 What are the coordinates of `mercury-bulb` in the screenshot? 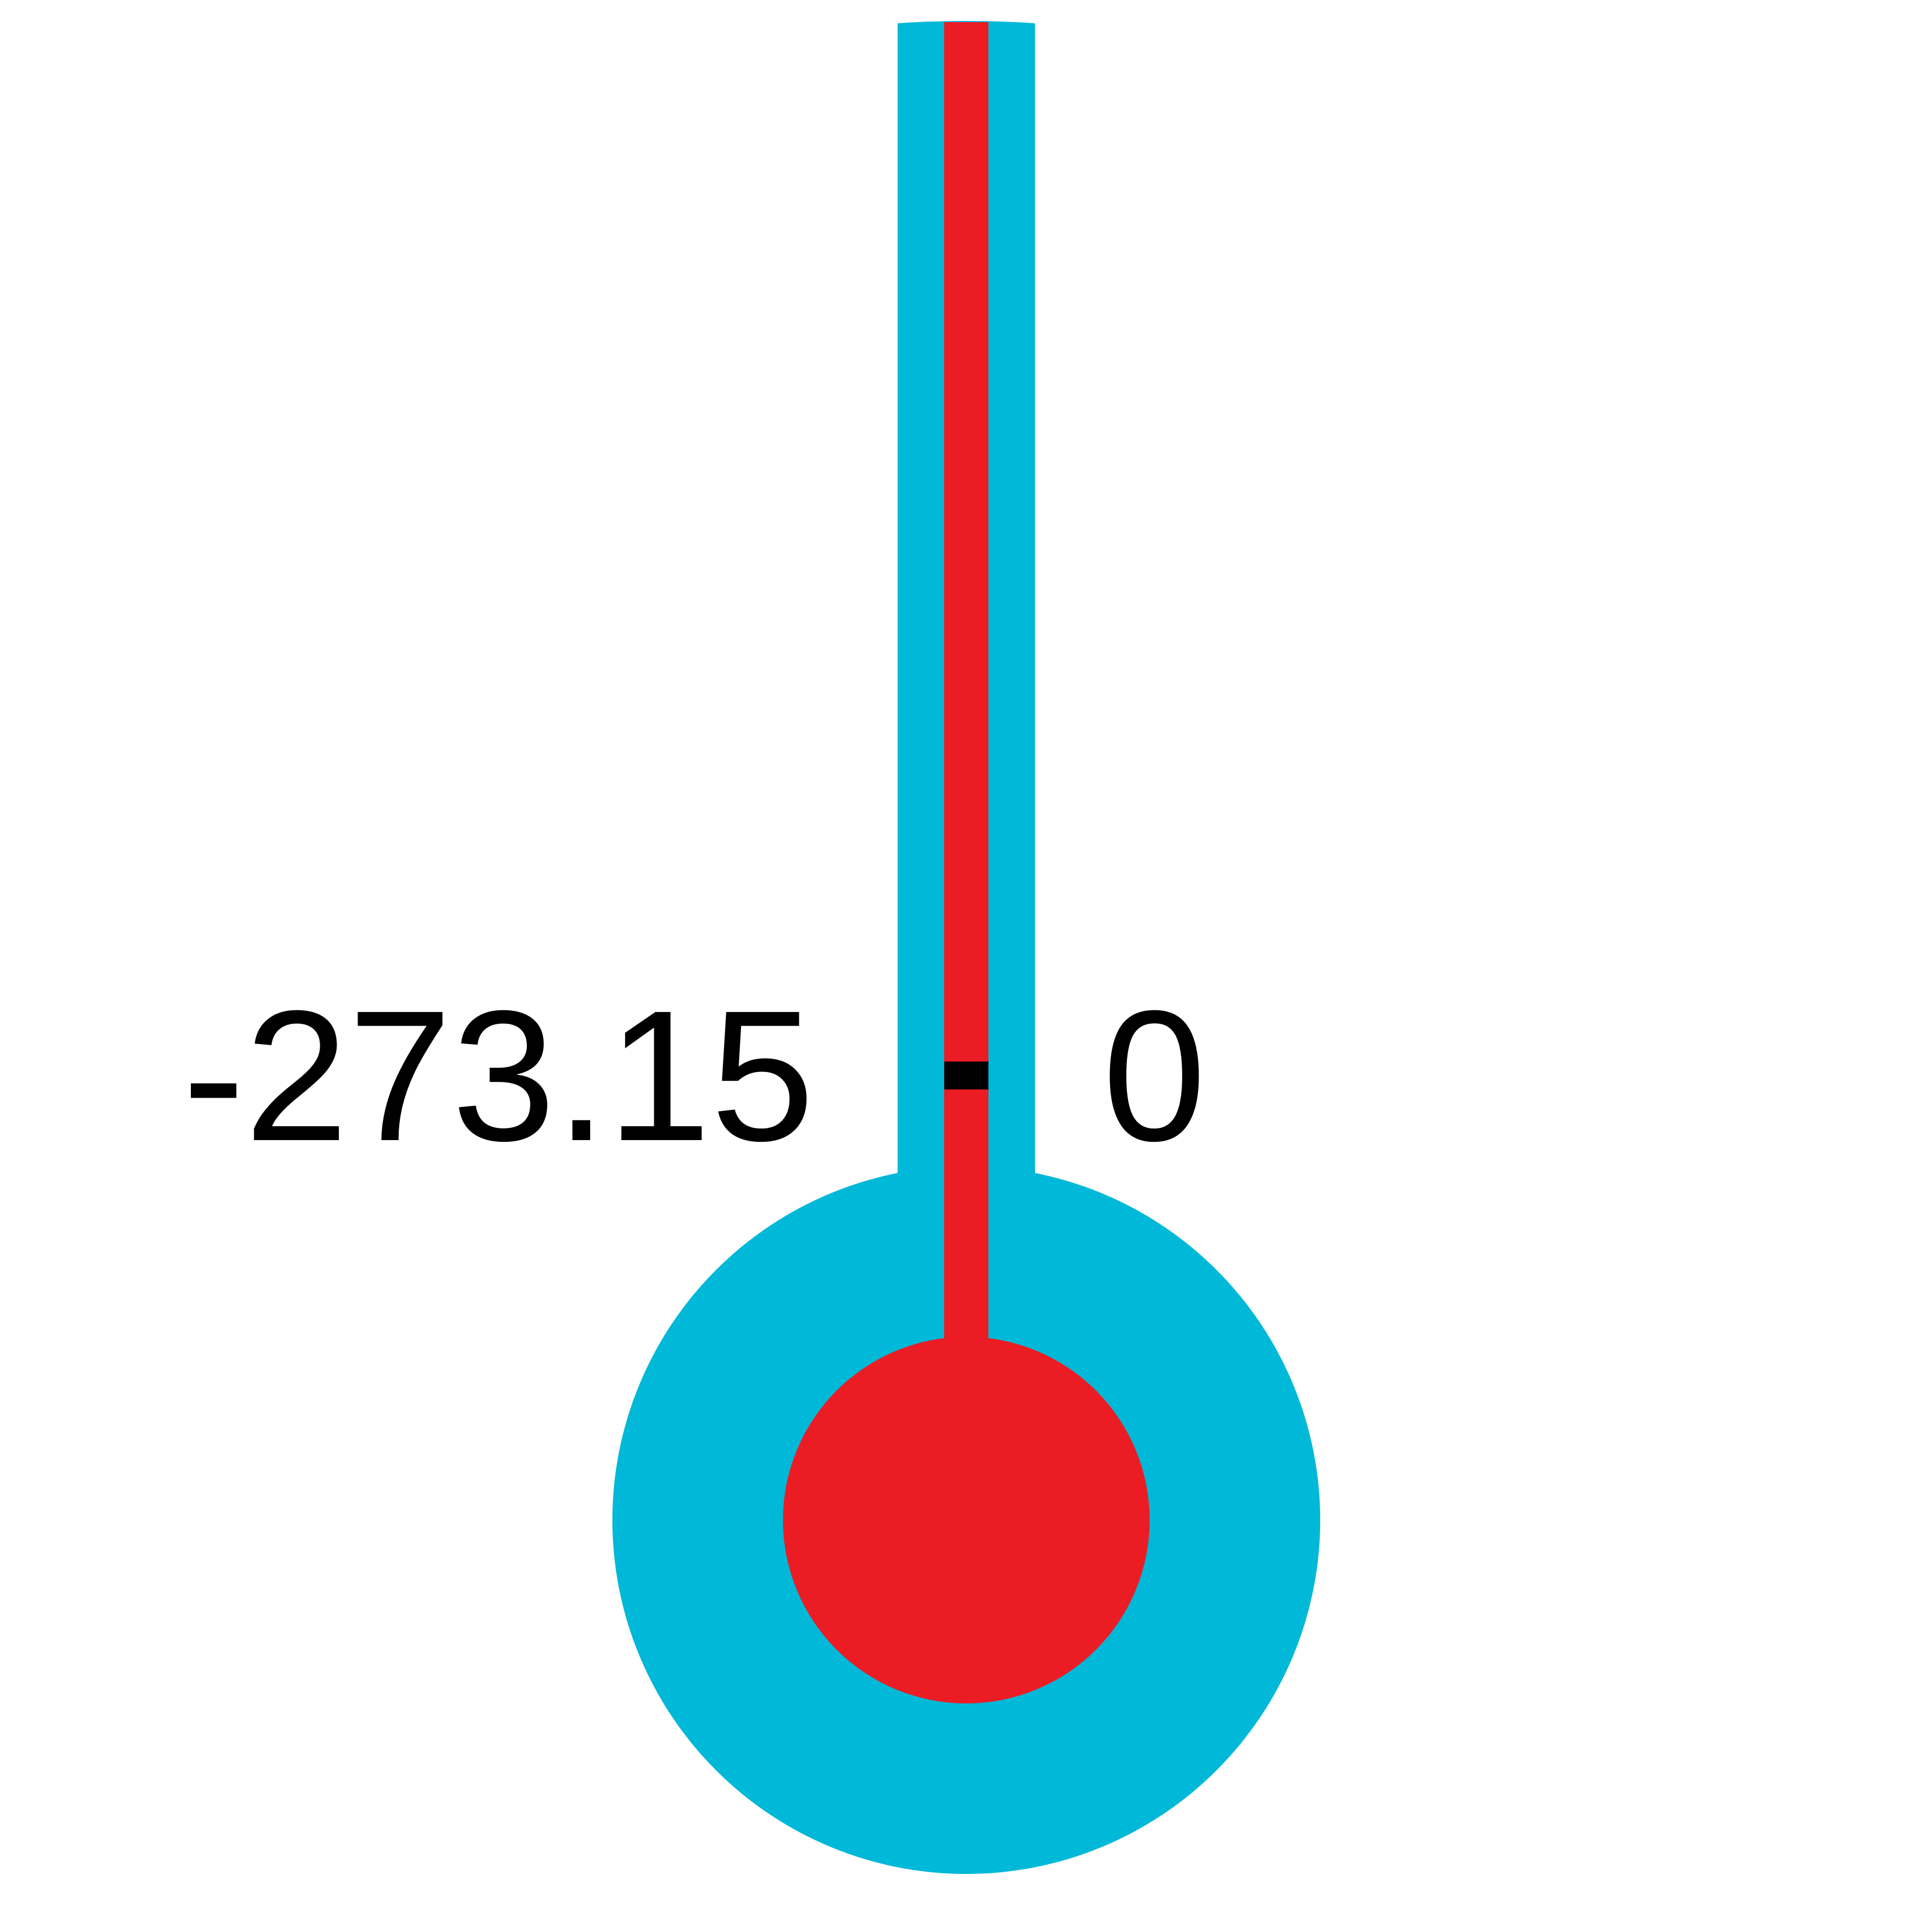 It's located at (966, 1520).